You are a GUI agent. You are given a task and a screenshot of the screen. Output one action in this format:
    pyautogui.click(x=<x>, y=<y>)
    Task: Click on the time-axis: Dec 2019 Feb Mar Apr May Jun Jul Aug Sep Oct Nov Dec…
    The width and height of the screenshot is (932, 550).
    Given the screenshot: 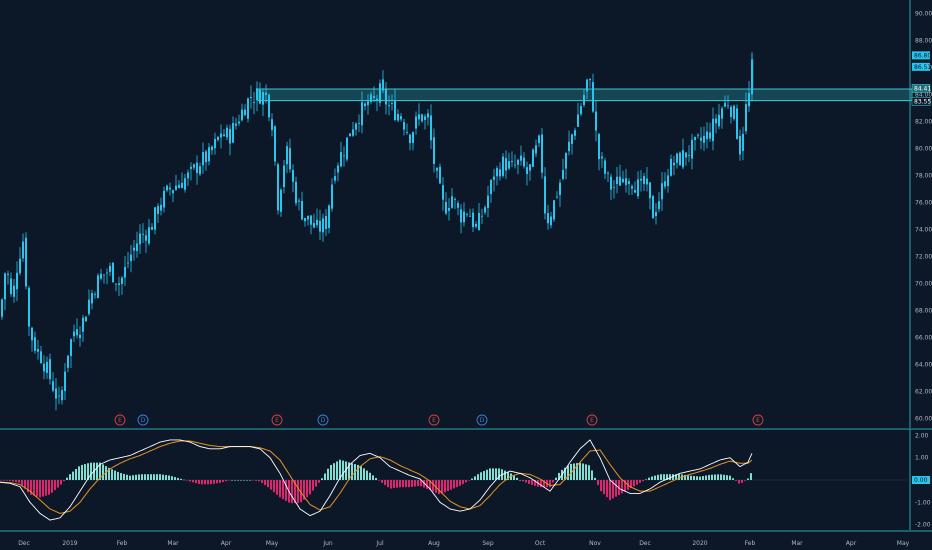 What is the action you would take?
    pyautogui.click(x=463, y=543)
    